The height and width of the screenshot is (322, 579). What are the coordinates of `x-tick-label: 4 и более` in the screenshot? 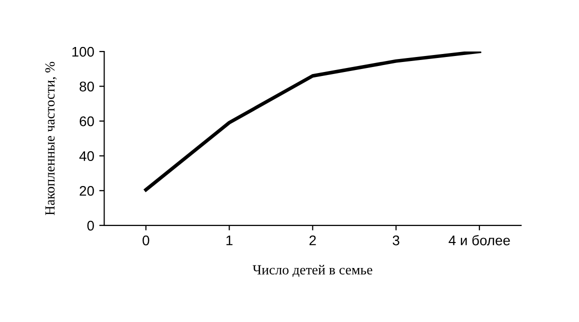 It's located at (479, 240).